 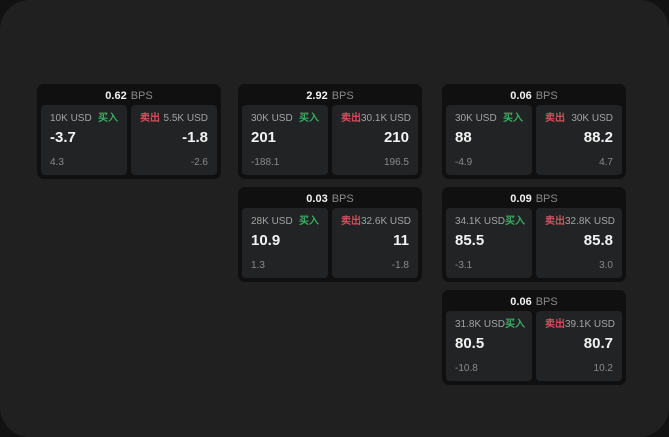 What do you see at coordinates (534, 140) in the screenshot?
I see `quote-panels: 30K USD 买入 88 -4.9 卖出 30K USD 88.2 4.7` at bounding box center [534, 140].